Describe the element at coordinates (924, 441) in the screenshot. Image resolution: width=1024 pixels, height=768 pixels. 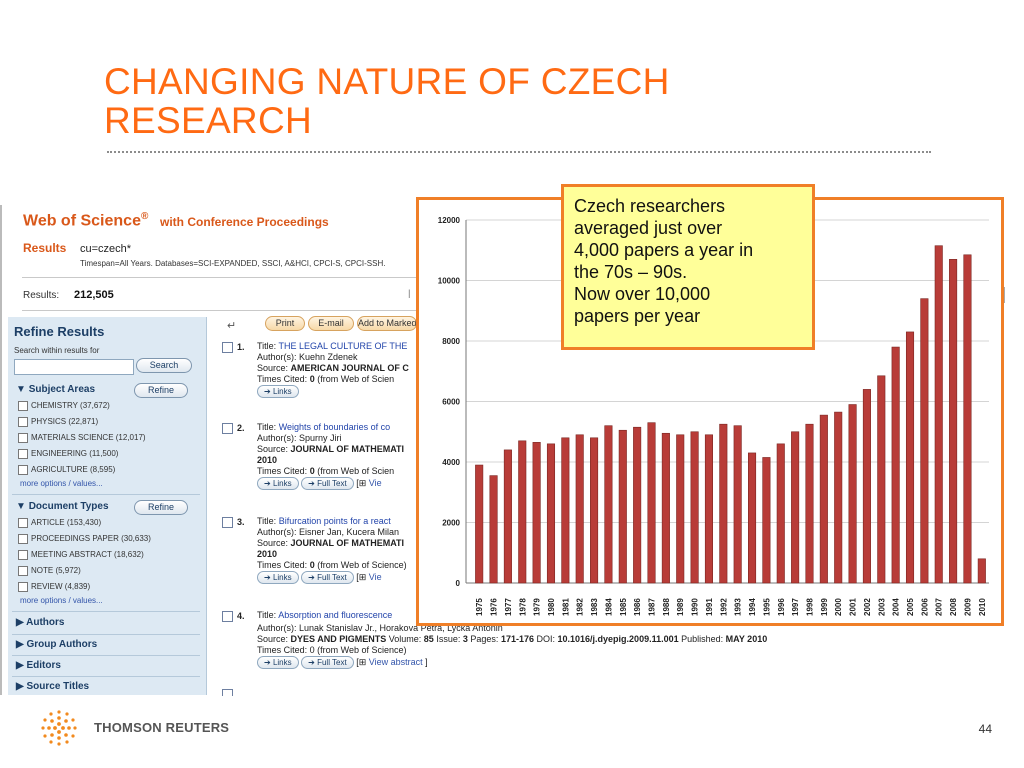
I see `bar-2006` at that location.